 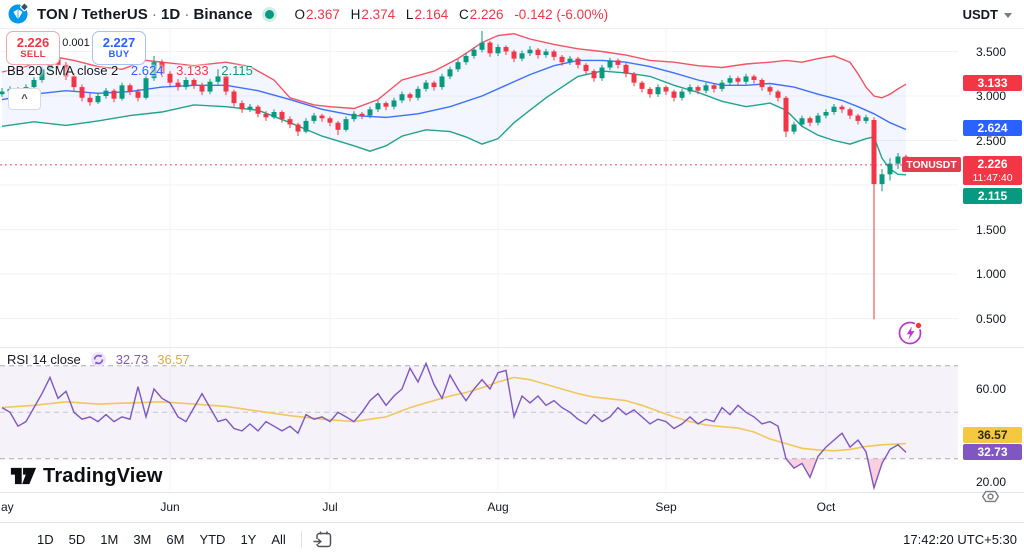 What do you see at coordinates (431, 14) in the screenshot?
I see `low-value: 2.164` at bounding box center [431, 14].